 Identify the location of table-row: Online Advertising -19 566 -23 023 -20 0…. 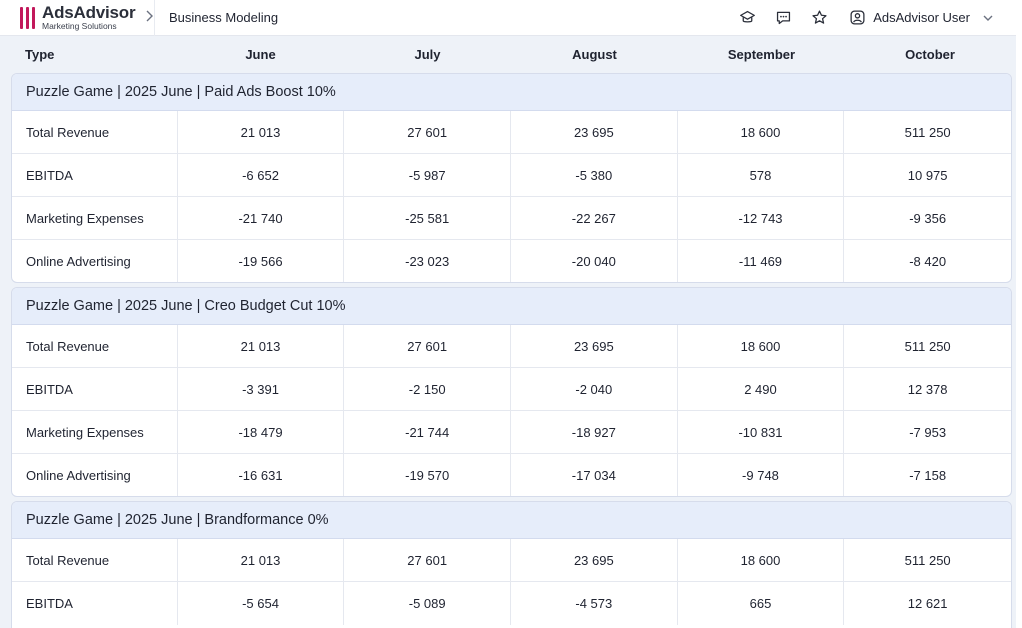
(511, 261).